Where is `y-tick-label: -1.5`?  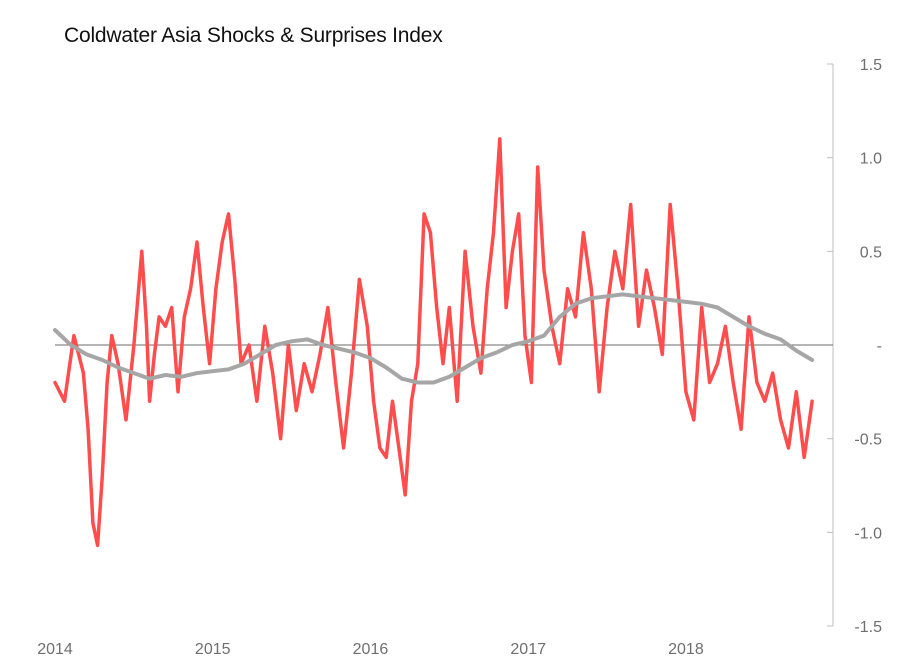 y-tick-label: -1.5 is located at coordinates (868, 627).